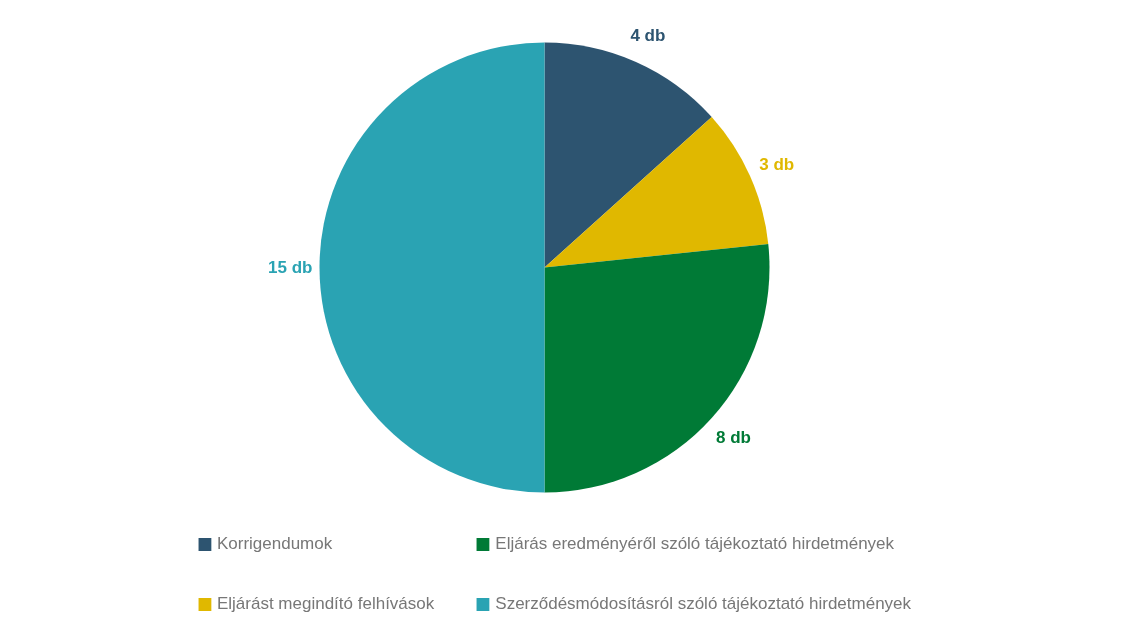 Image resolution: width=1147 pixels, height=624 pixels. Describe the element at coordinates (703, 604) in the screenshot. I see `legend-label: Szerződésmódosításról szóló tájékoztató hirdetmények` at that location.